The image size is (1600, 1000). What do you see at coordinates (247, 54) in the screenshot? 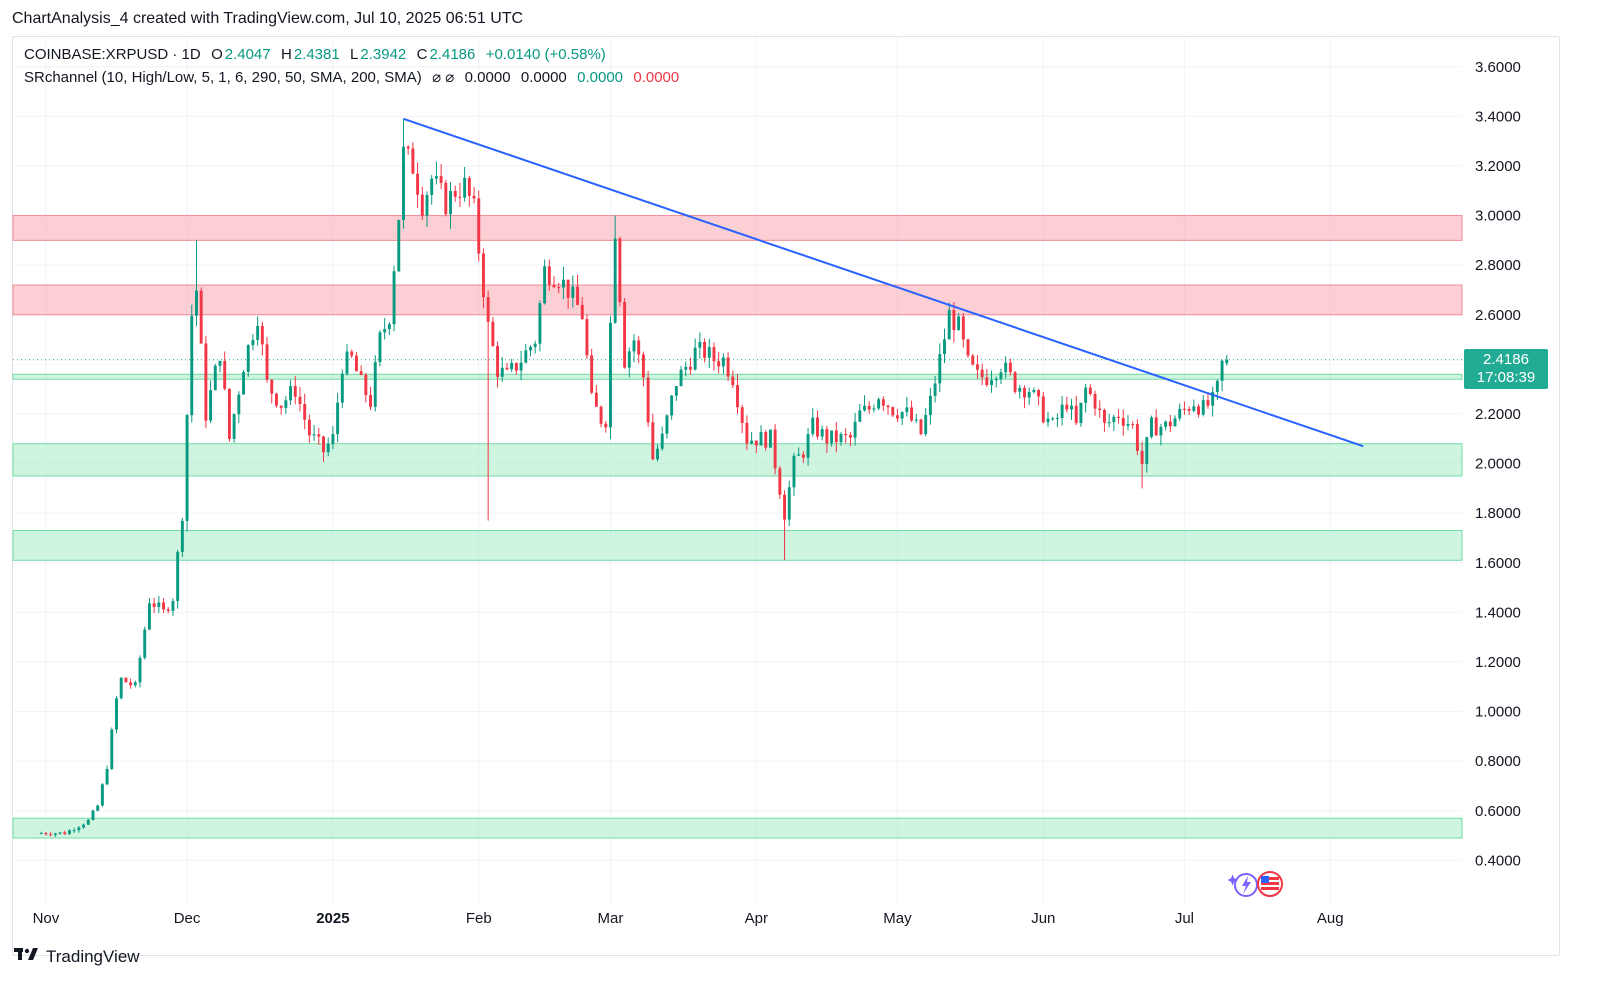
I see `open-value: 2.4047` at bounding box center [247, 54].